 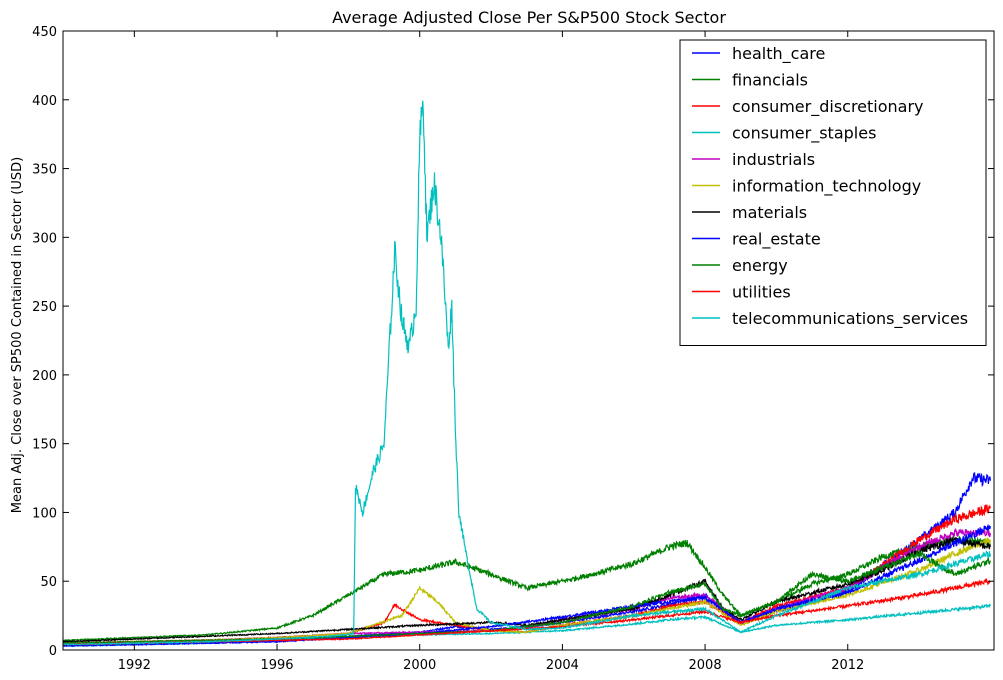 I want to click on x-tick-label: 2004, so click(x=562, y=665).